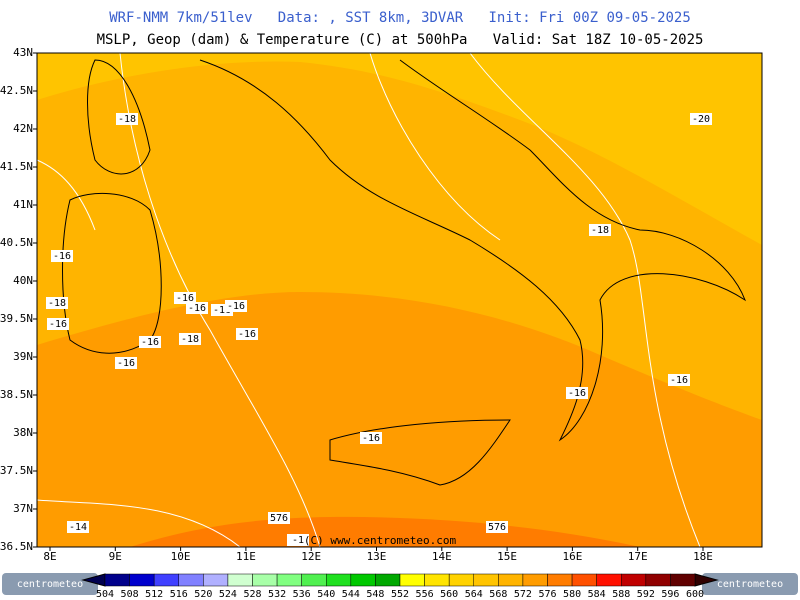 This screenshot has width=800, height=600. I want to click on lon-label: 8E, so click(49, 556).